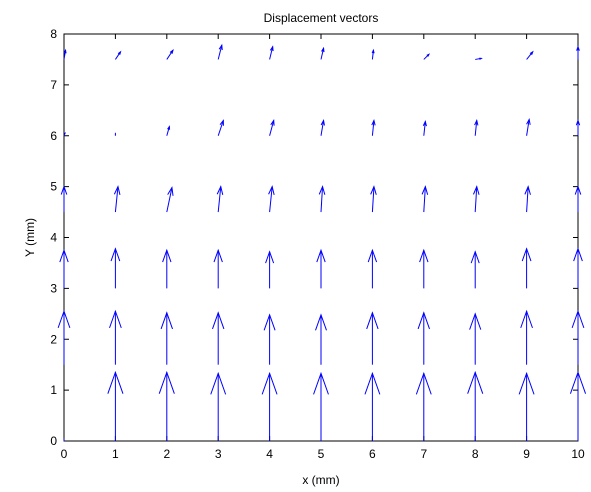 This screenshot has height=492, width=591. I want to click on y-tick-label: 6, so click(53, 136).